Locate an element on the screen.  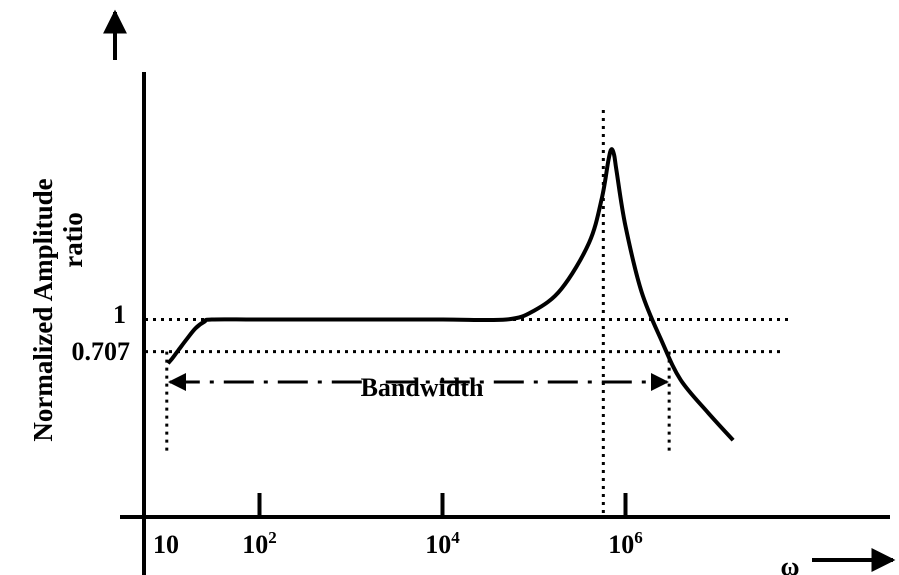
x-tick-label: 10 is located at coordinates (166, 544).